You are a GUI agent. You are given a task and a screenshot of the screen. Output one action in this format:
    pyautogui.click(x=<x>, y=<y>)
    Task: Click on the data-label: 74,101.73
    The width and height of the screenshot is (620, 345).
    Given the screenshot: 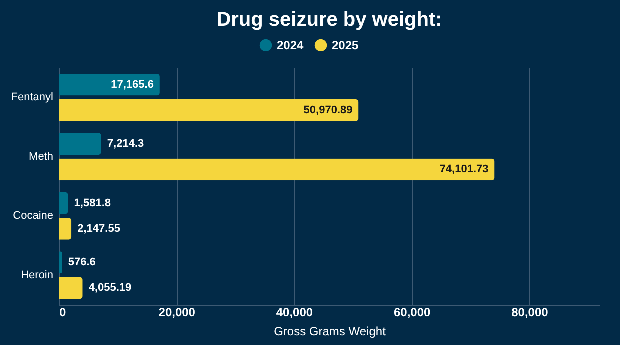 What is the action you would take?
    pyautogui.click(x=464, y=170)
    